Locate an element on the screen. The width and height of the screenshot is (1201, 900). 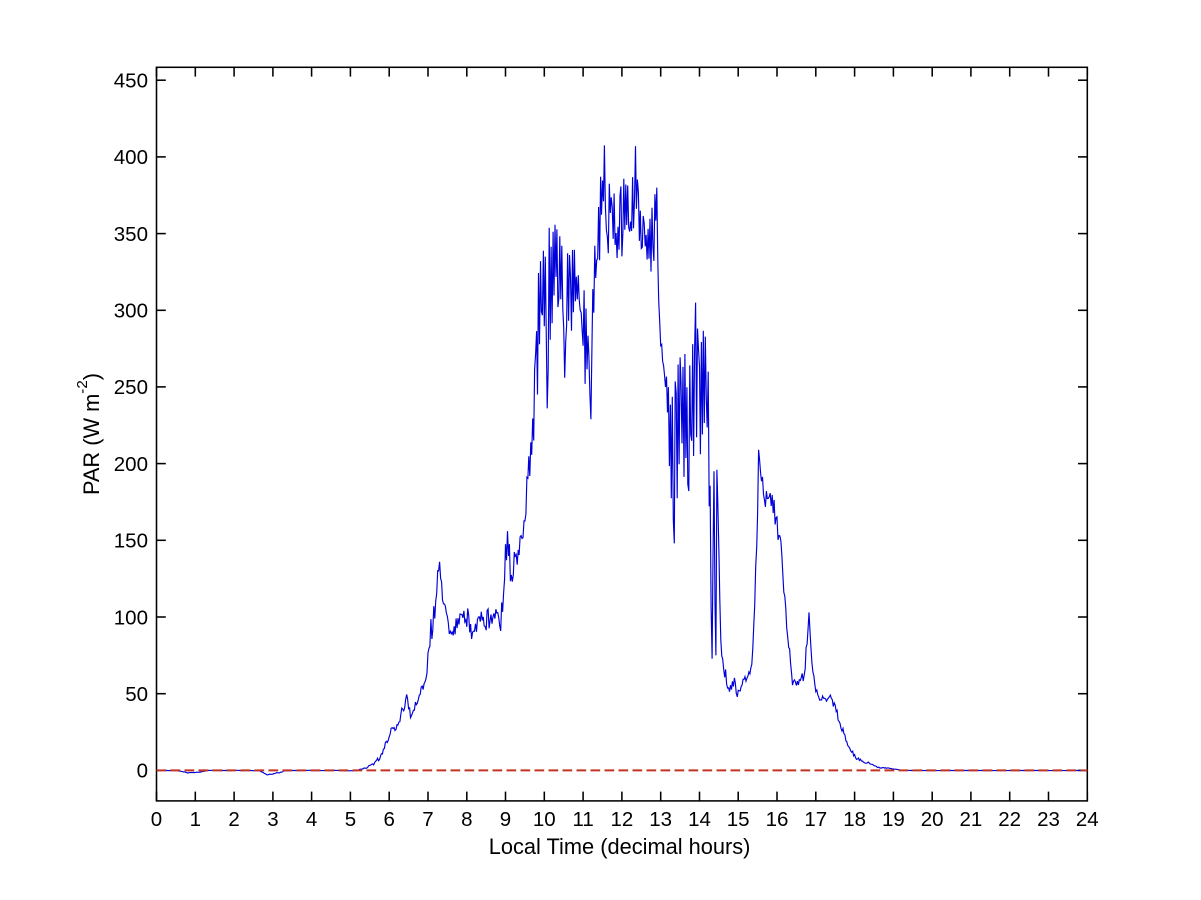
svg-text: 23 is located at coordinates (1048, 819).